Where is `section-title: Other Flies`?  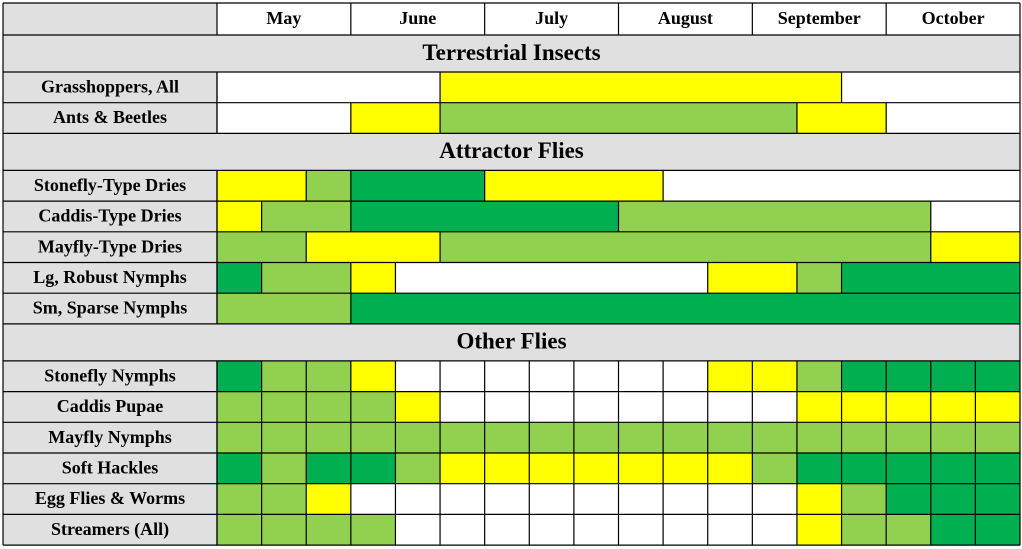 section-title: Other Flies is located at coordinates (511, 341).